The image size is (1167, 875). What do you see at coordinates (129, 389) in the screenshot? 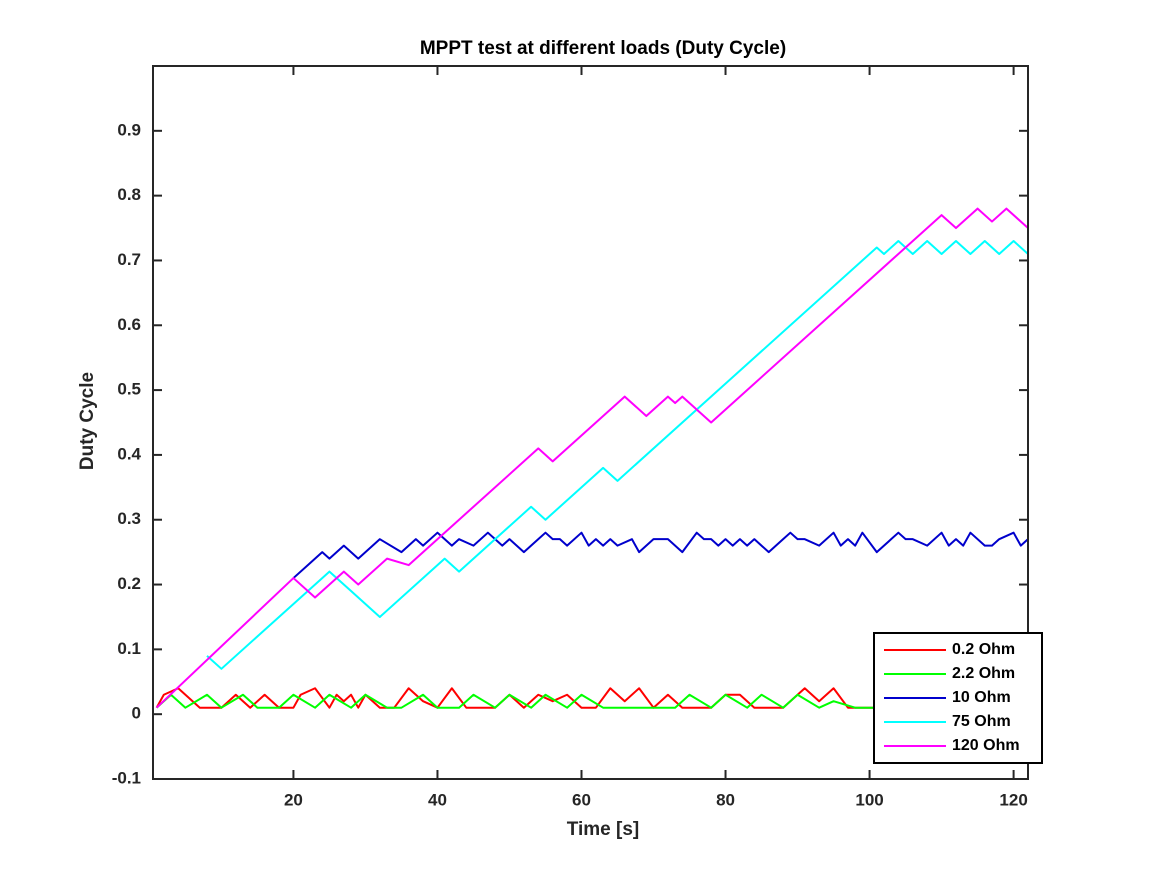
I see `y-tick-label: 0.5` at bounding box center [129, 389].